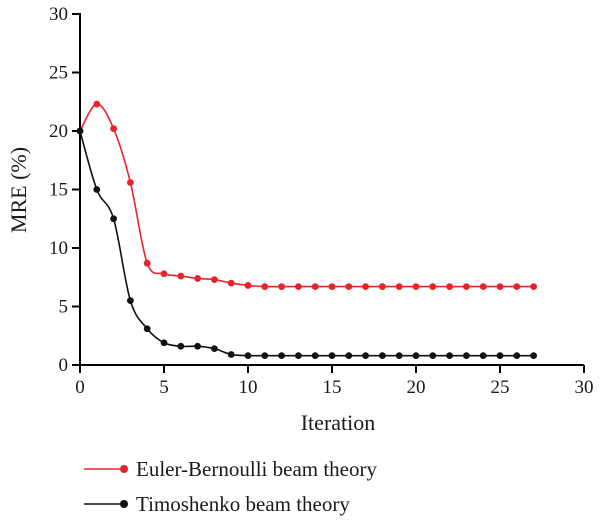  Describe the element at coordinates (64, 307) in the screenshot. I see `y-tick-label: 5` at that location.